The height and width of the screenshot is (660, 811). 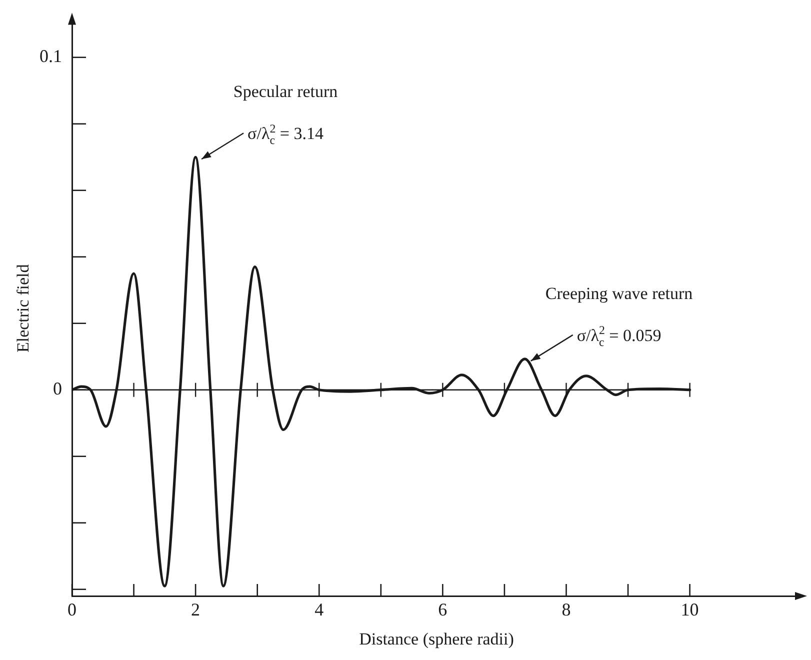 I want to click on y-tick-label: 0.1, so click(x=51, y=56).